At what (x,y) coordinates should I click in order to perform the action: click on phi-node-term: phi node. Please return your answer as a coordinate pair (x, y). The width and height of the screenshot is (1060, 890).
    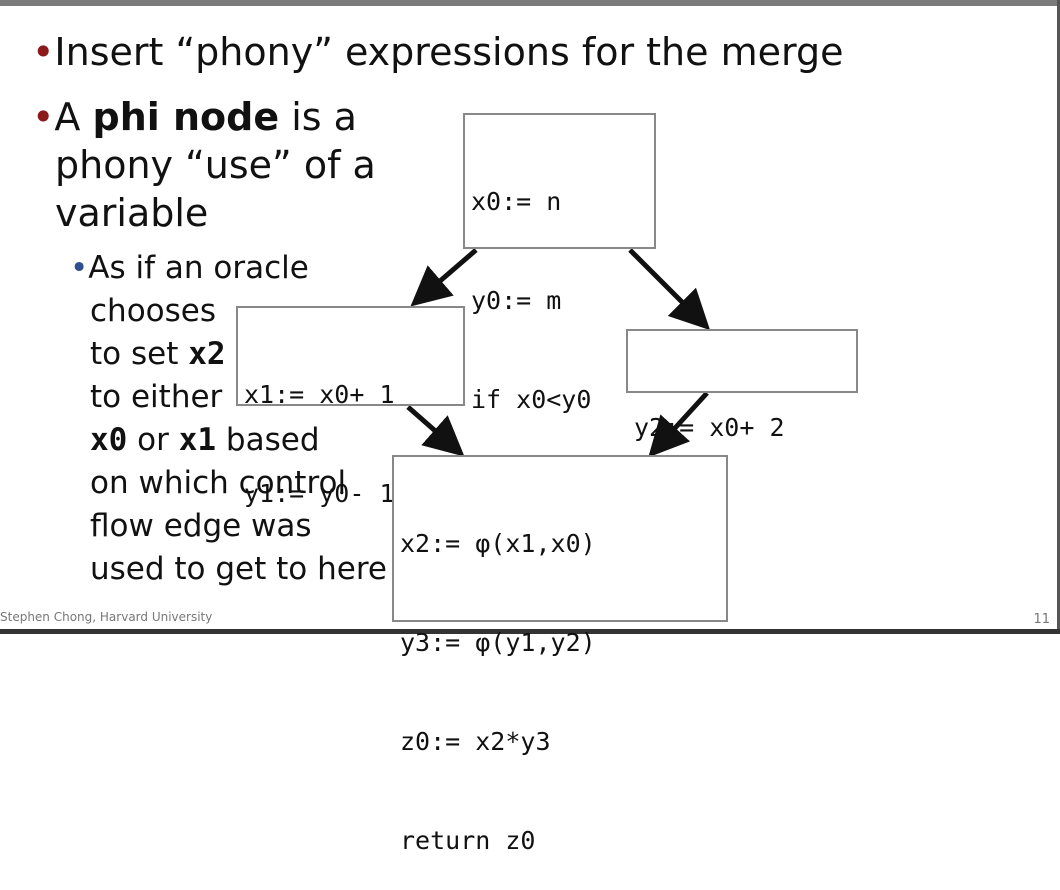
    Looking at the image, I should click on (186, 117).